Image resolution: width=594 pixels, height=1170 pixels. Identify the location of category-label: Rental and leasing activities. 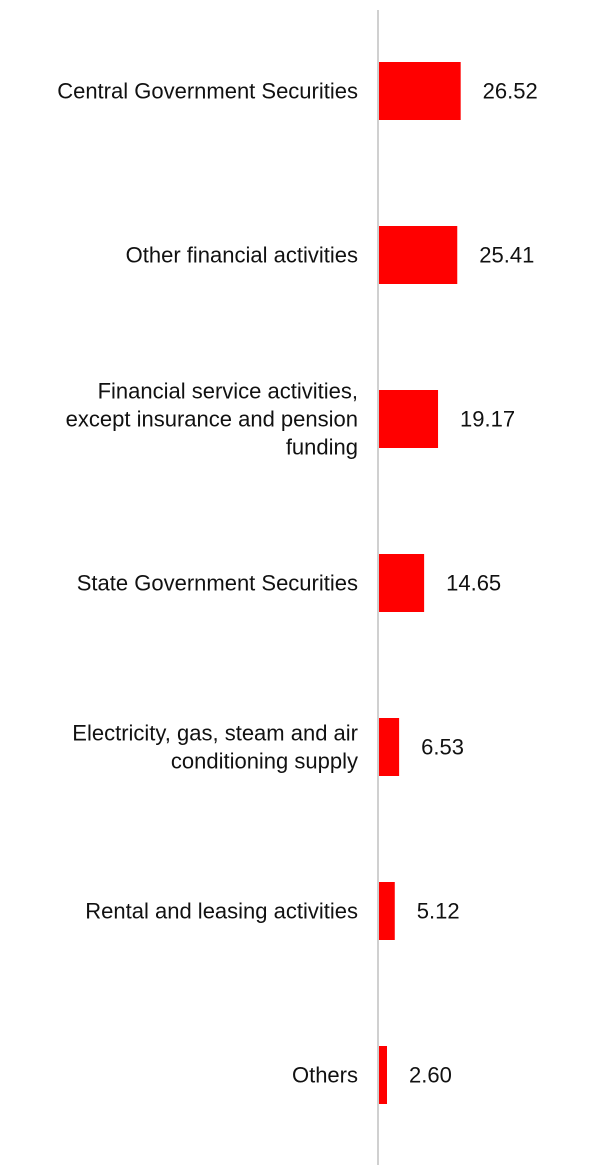
(221, 911).